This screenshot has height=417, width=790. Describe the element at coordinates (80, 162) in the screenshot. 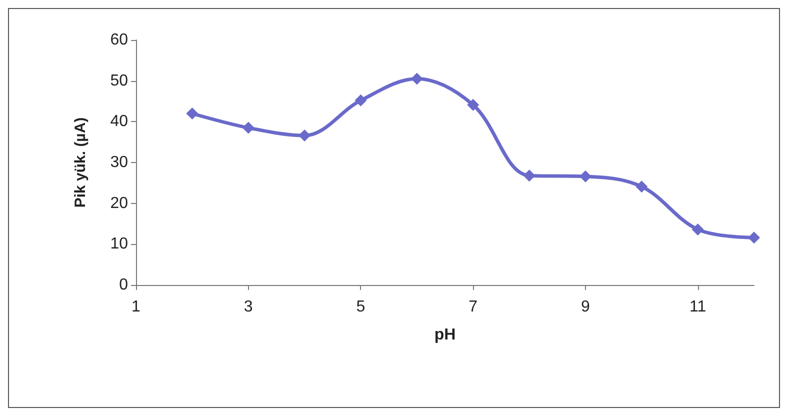

I see `y-axis-title: Pik yük. (µA)` at that location.